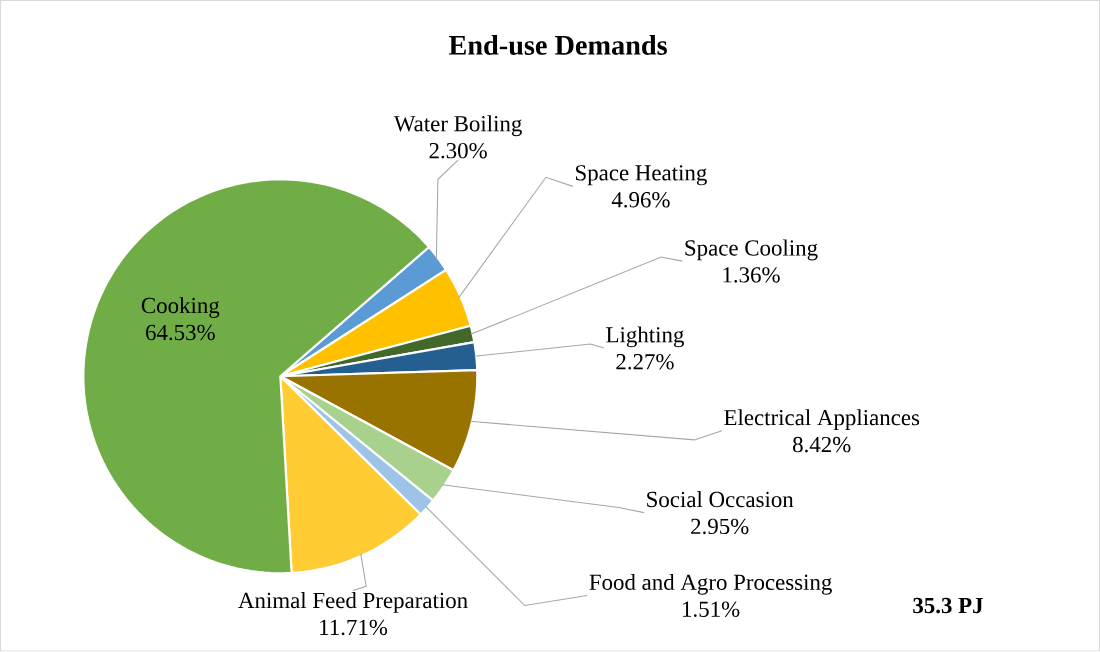 The width and height of the screenshot is (1100, 652). What do you see at coordinates (641, 175) in the screenshot?
I see `slice-label: Space Heating` at bounding box center [641, 175].